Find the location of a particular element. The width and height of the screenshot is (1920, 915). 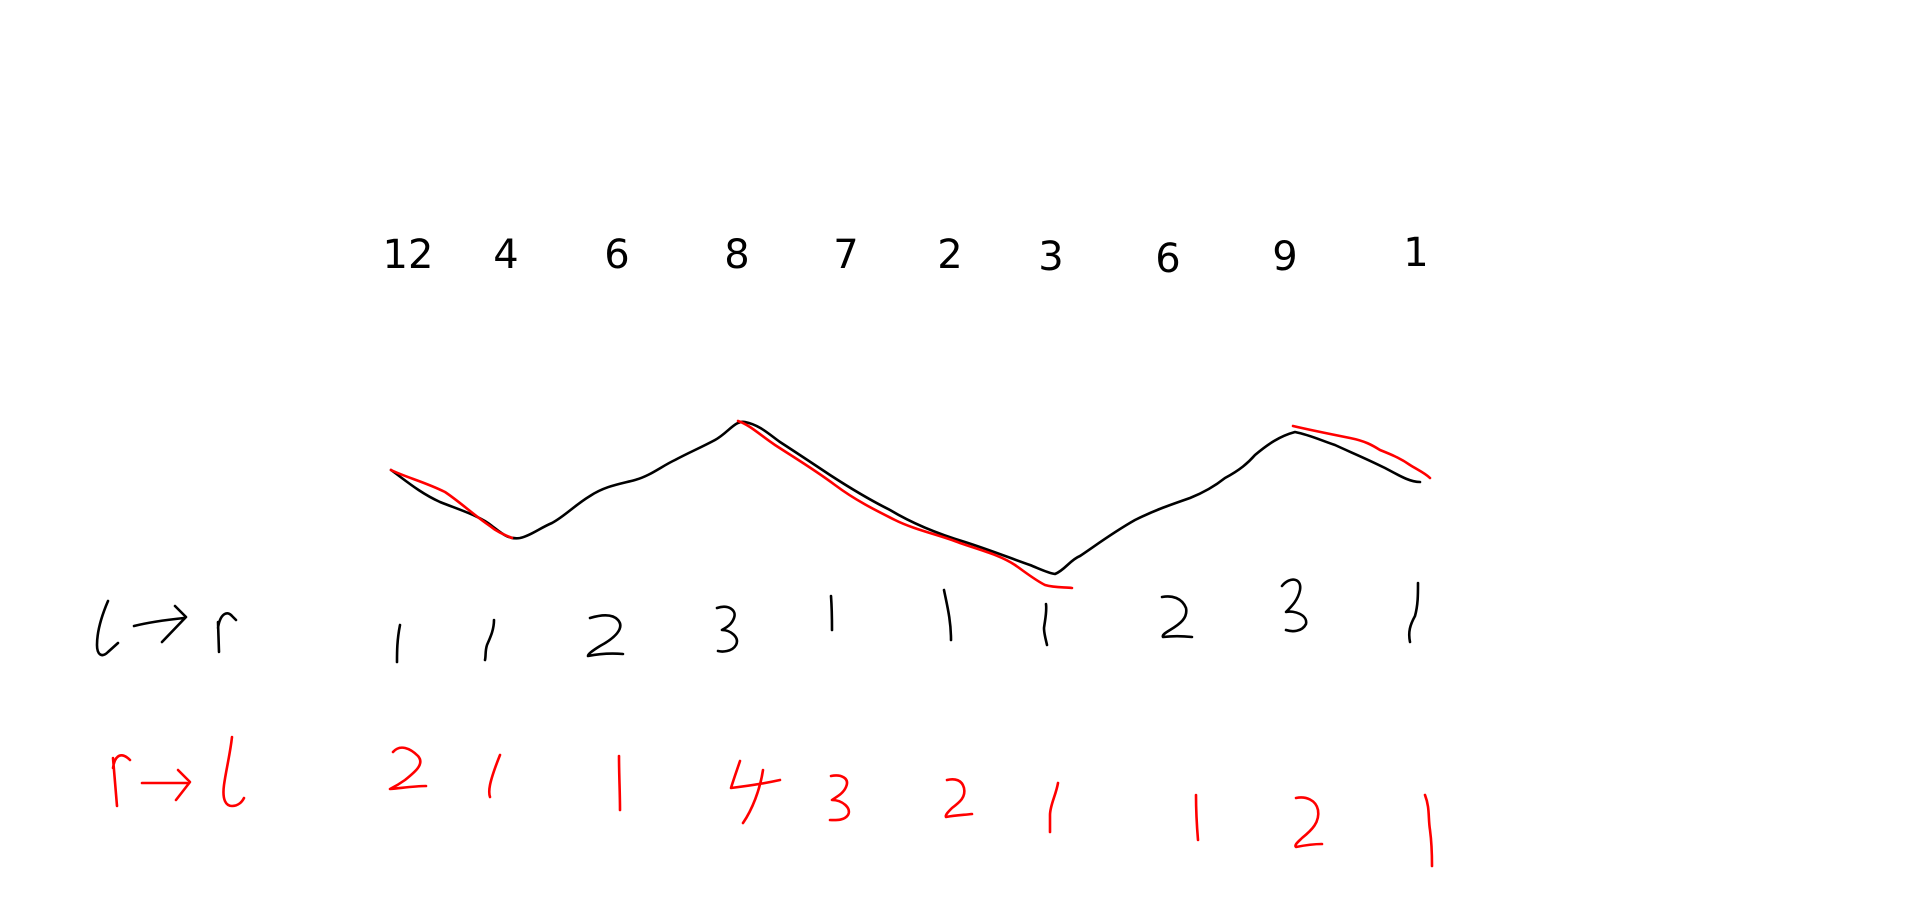

row-right-to-left-counts is located at coordinates (911, 807).